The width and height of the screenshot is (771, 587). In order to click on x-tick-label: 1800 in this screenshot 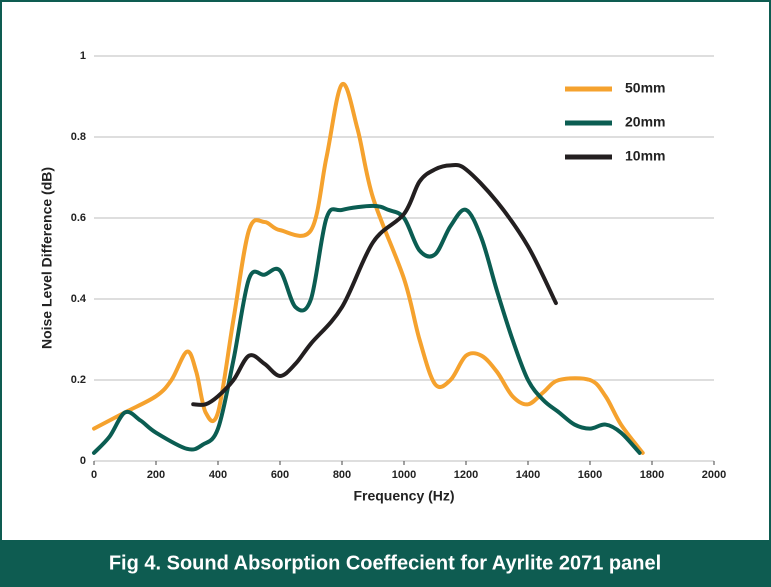, I will do `click(652, 475)`.